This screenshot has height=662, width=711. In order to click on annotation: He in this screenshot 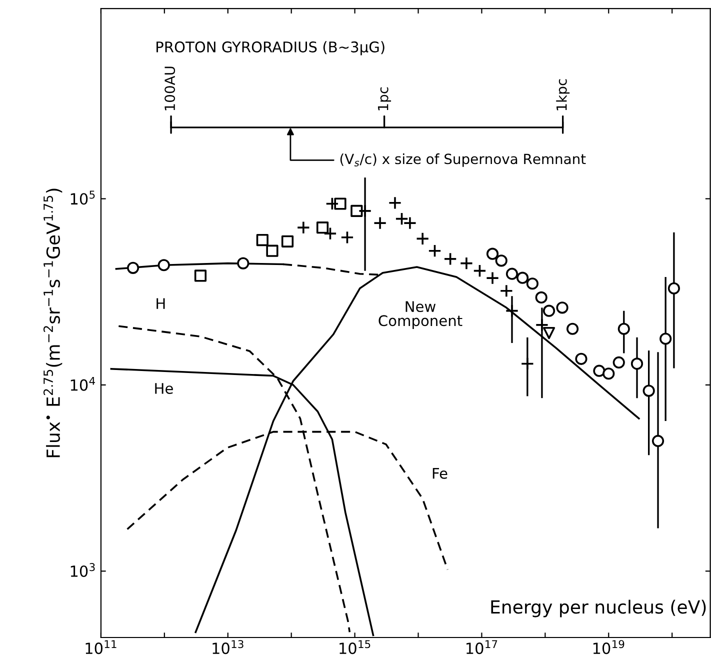, I will do `click(164, 388)`.